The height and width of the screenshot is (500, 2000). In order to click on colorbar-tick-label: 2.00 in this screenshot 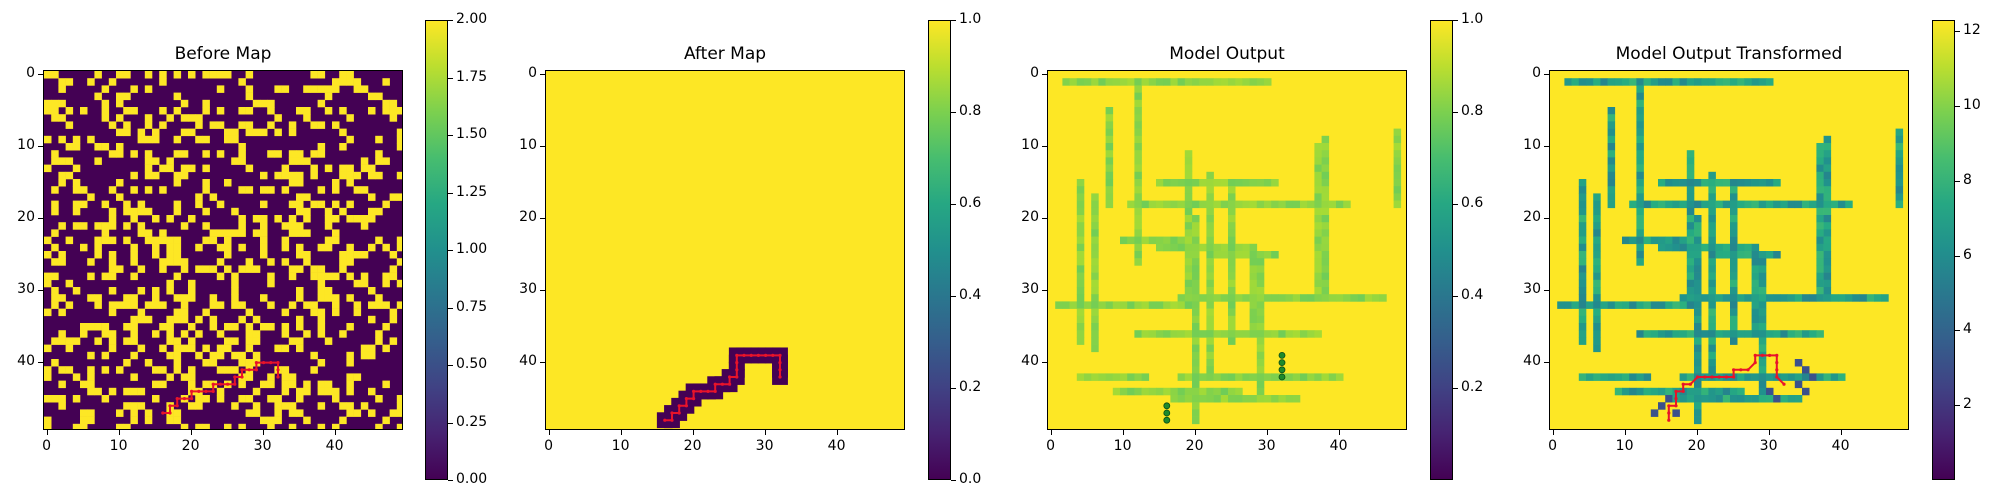, I will do `click(472, 19)`.